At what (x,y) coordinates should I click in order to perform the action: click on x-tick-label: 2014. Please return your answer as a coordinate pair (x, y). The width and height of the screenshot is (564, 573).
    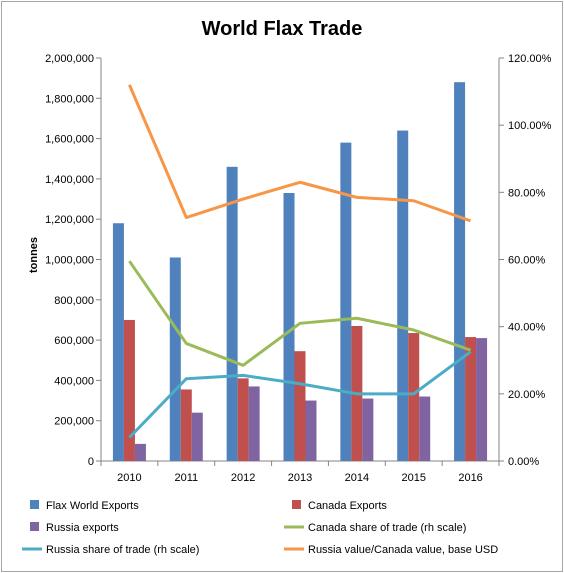
    Looking at the image, I should click on (357, 478).